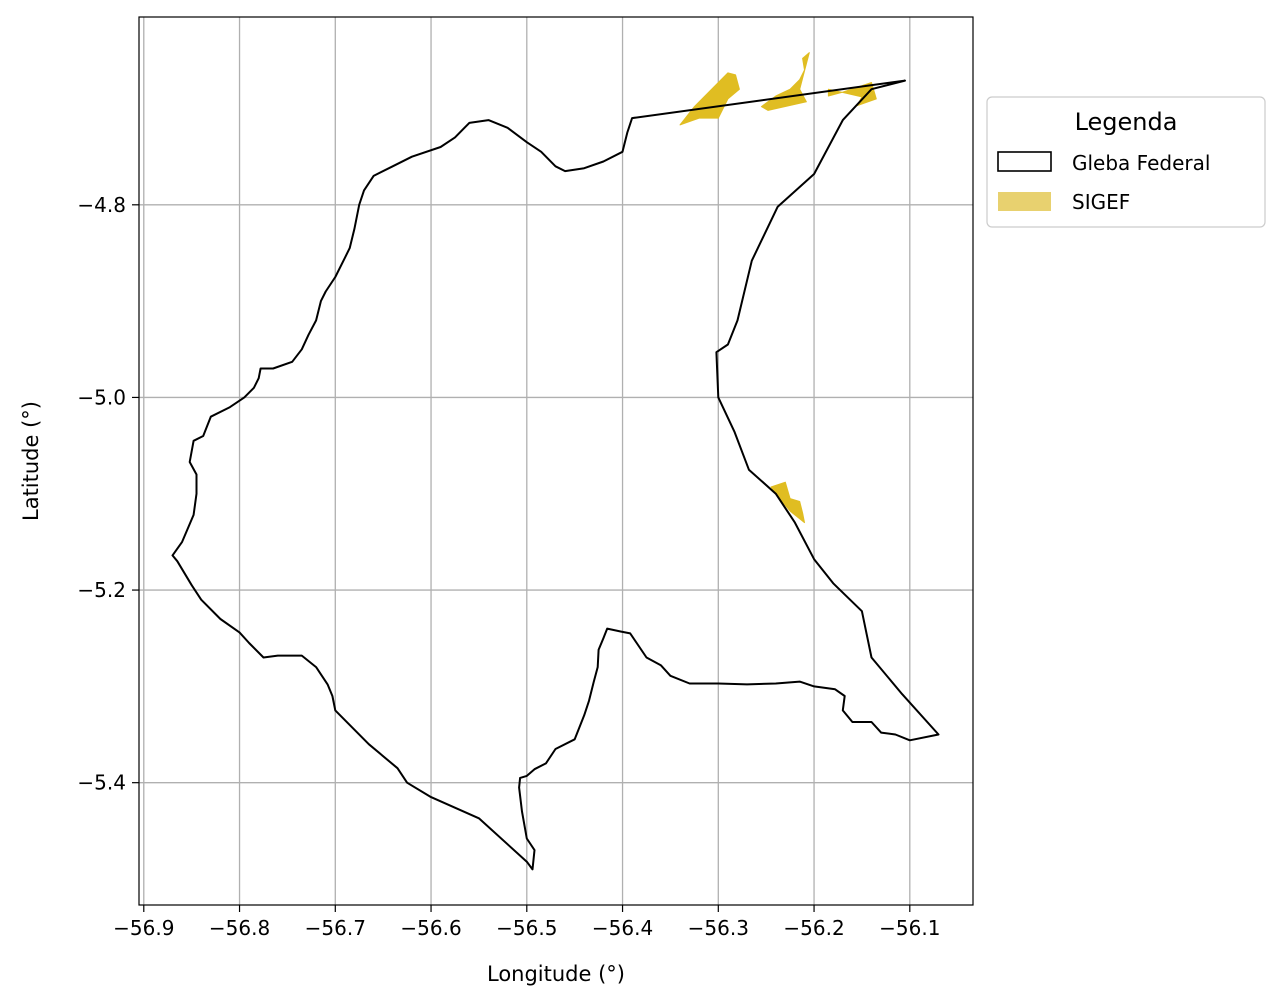  Describe the element at coordinates (101, 205) in the screenshot. I see `y-tick-label: −4.8` at that location.